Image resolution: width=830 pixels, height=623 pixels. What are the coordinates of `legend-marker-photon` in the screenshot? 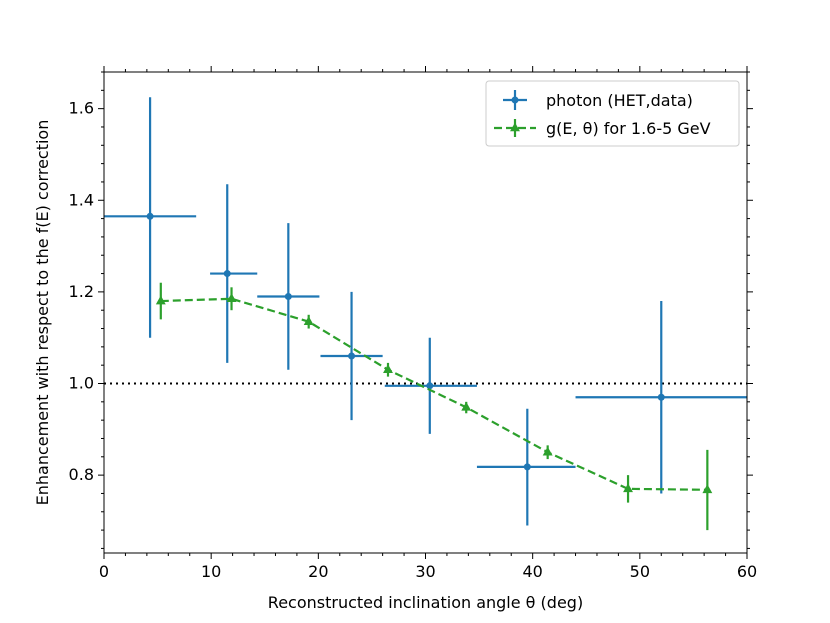 It's located at (515, 100).